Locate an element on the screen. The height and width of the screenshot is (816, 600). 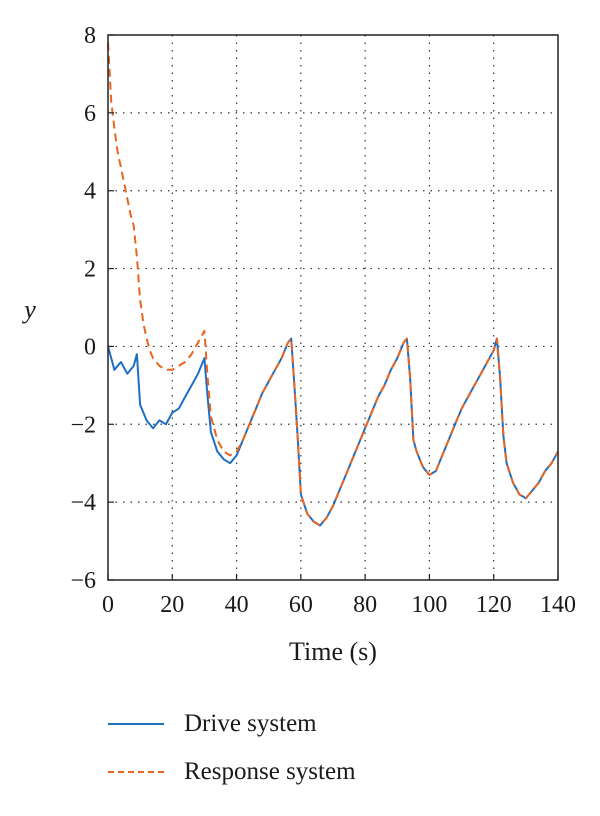
x-axis-ticks: 0 20 40 60 80 100 120 140 is located at coordinates (339, 596).